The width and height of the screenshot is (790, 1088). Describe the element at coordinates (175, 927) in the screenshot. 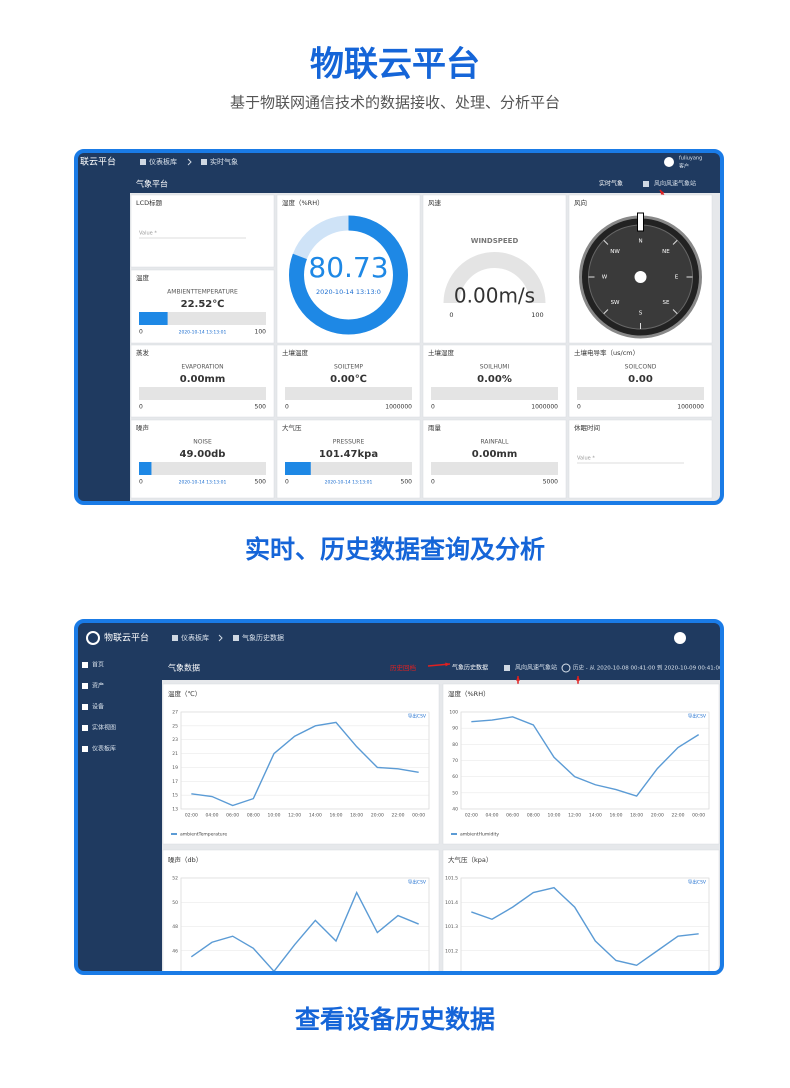

I see `y-tick-label: 48` at that location.